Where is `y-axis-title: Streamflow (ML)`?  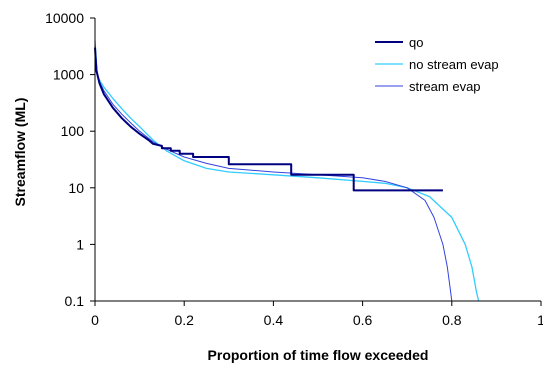 y-axis-title: Streamflow (ML) is located at coordinates (20, 152).